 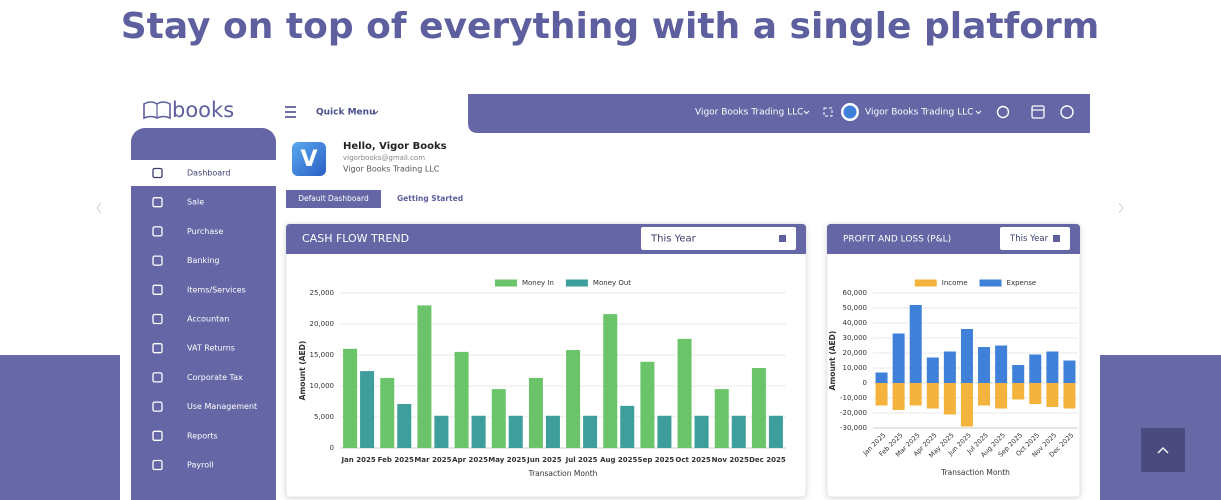 I want to click on settings-icon, so click(x=1003, y=112).